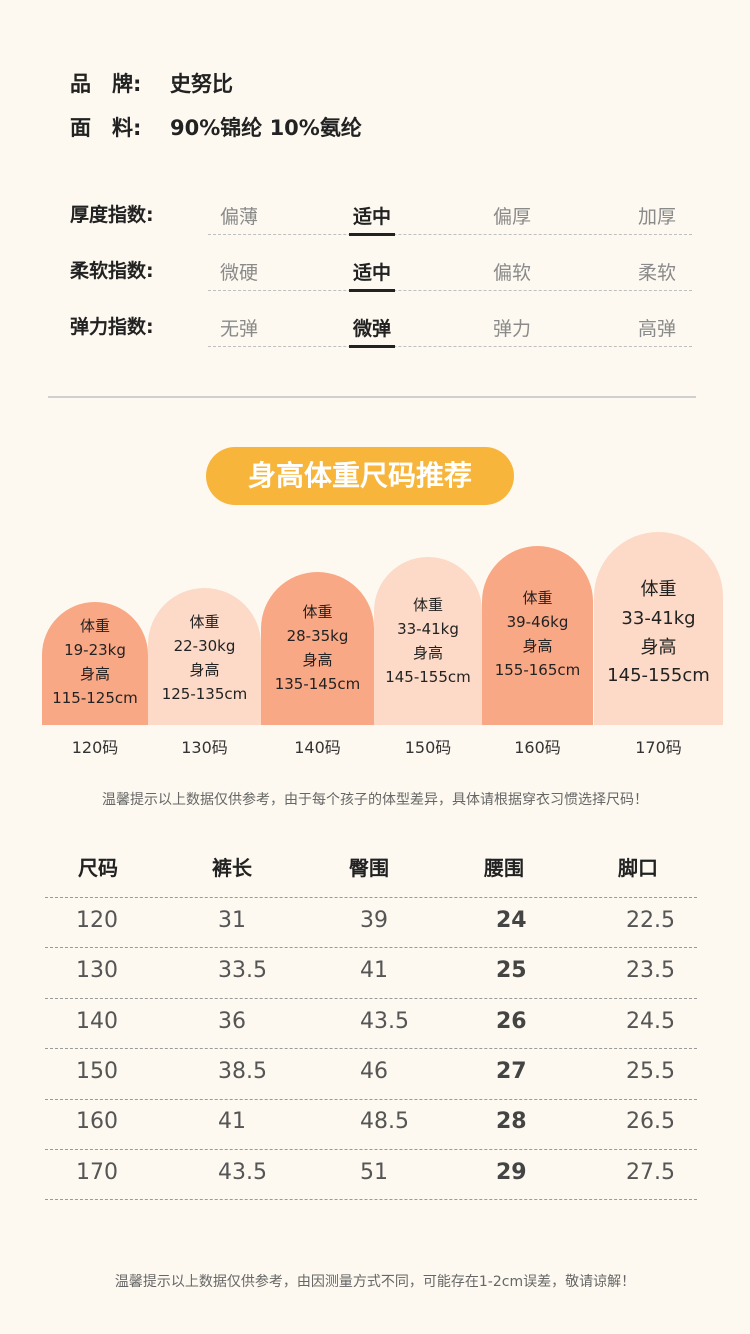 The height and width of the screenshot is (1334, 750). What do you see at coordinates (658, 747) in the screenshot?
I see `arch-size-label: 170码` at bounding box center [658, 747].